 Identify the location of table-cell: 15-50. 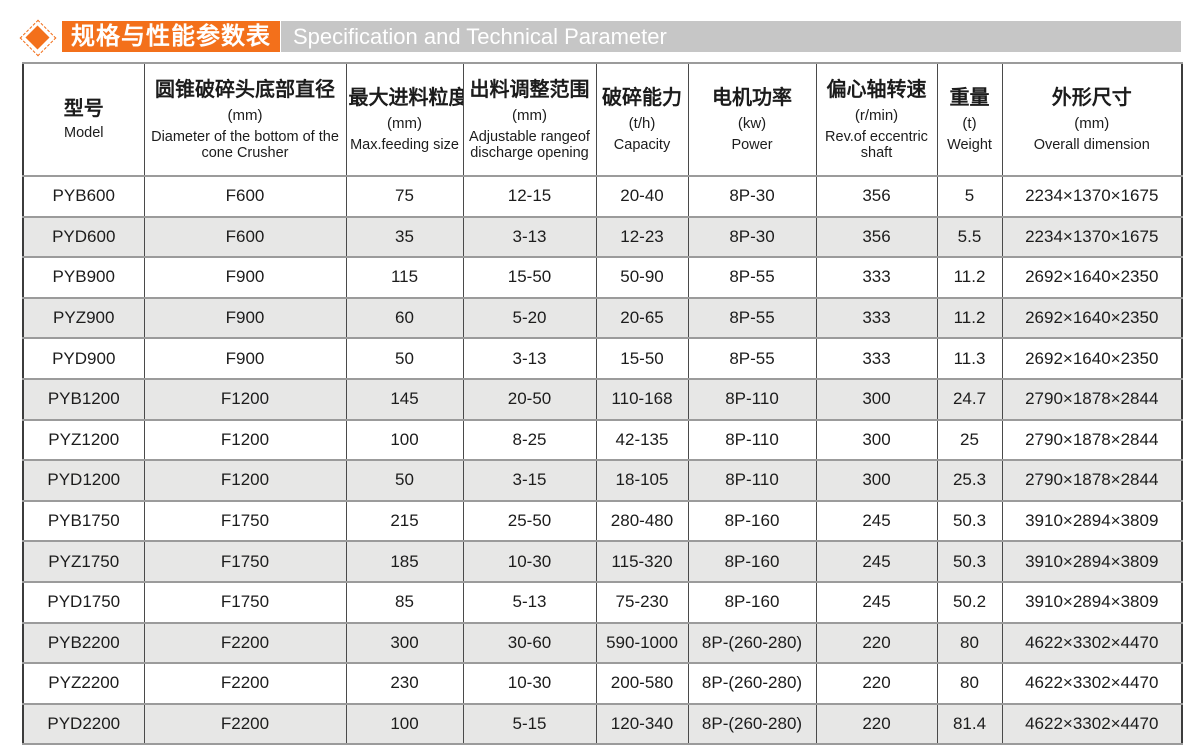
(529, 277).